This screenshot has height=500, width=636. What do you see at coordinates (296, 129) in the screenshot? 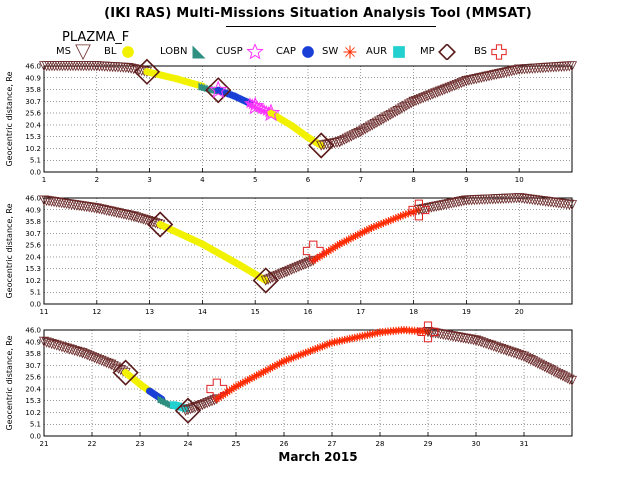
I see `series-bl` at bounding box center [296, 129].